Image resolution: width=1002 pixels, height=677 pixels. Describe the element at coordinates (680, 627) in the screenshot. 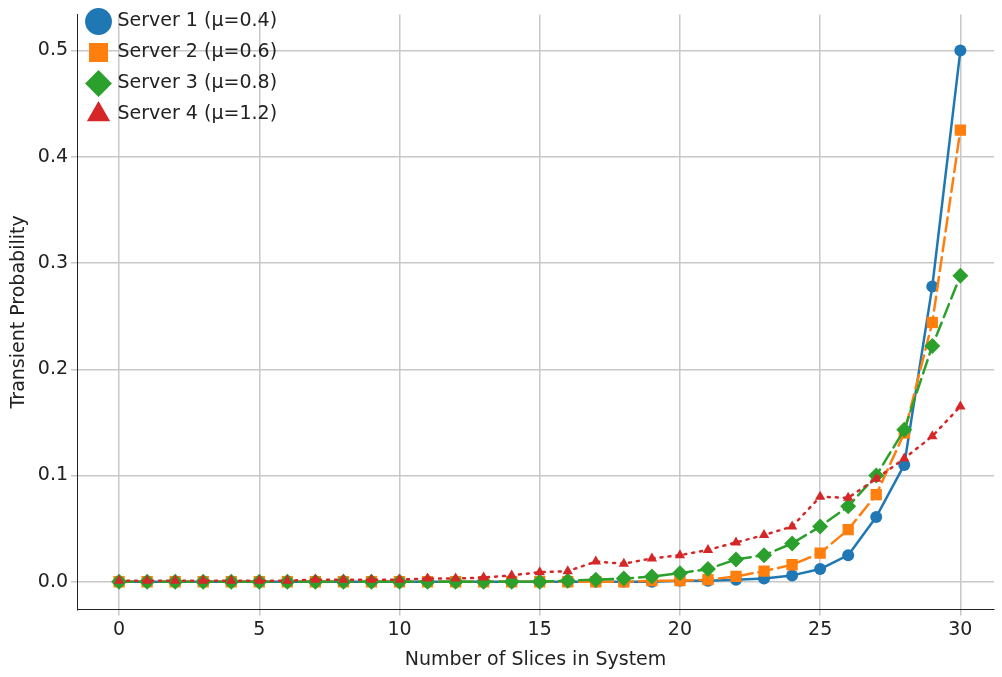

I see `x-tick-label: 20` at that location.